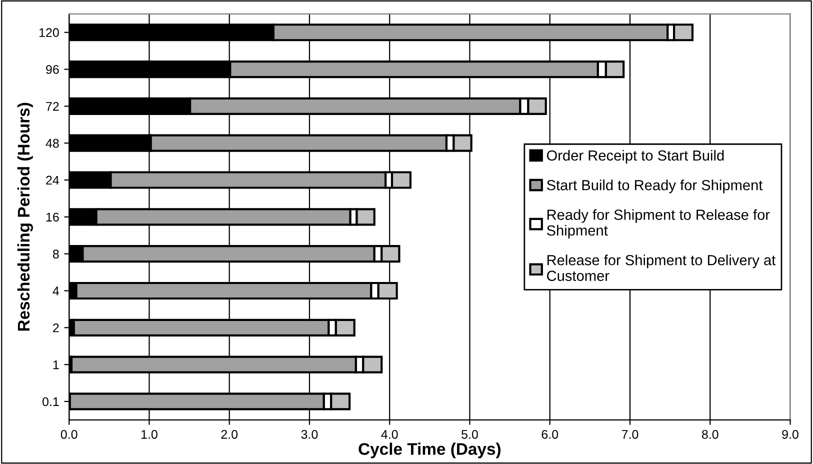  What do you see at coordinates (661, 267) in the screenshot?
I see `legend-label: Release for Shipment to Delivery at Customer` at bounding box center [661, 267].